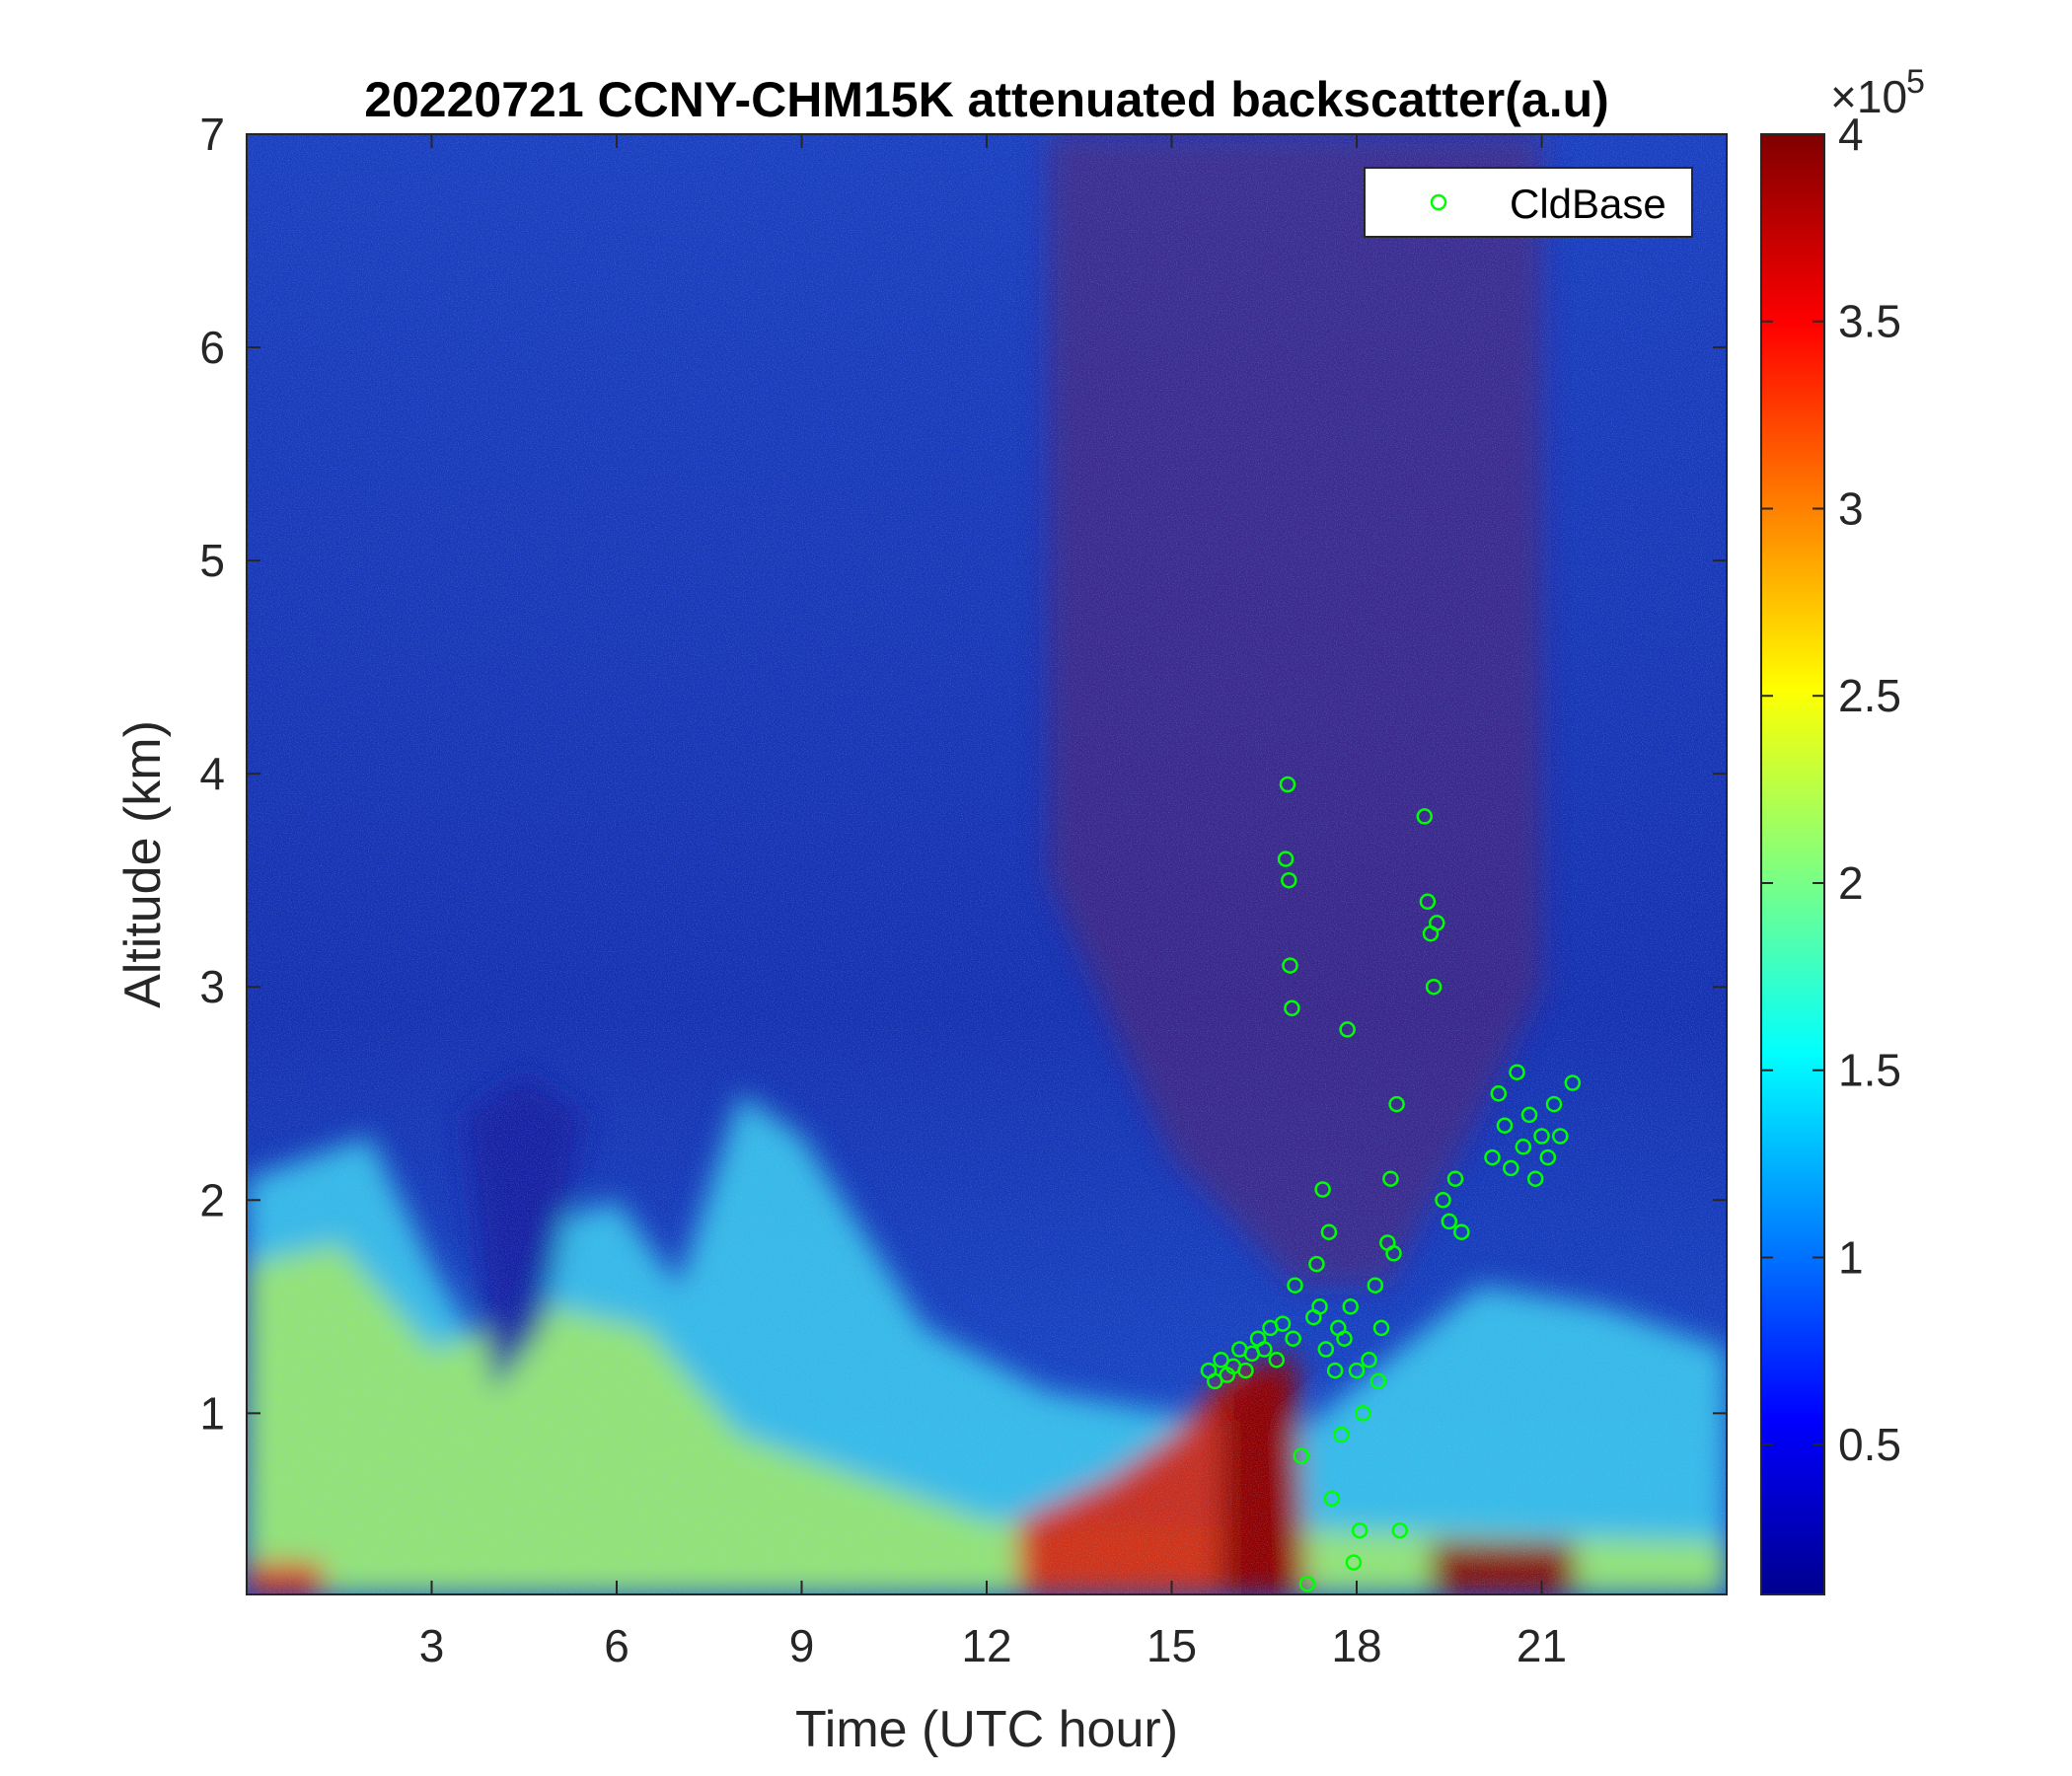 The image size is (2072, 1776). I want to click on colorbar-tick-label: 0.5, so click(1870, 1445).